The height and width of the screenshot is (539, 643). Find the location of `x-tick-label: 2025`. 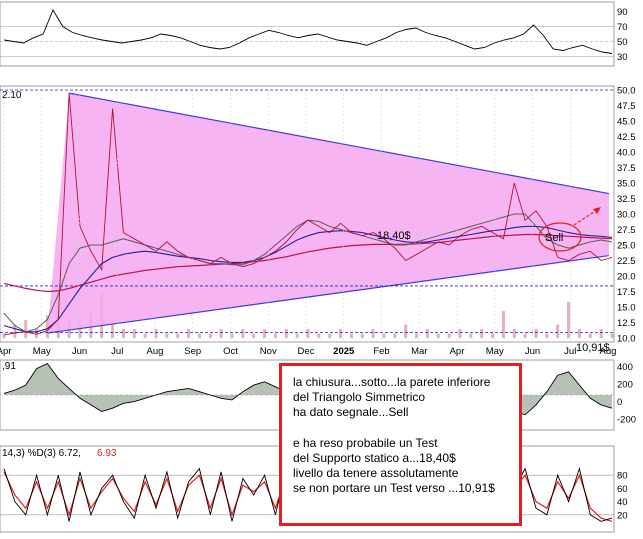

x-tick-label: 2025 is located at coordinates (344, 351).